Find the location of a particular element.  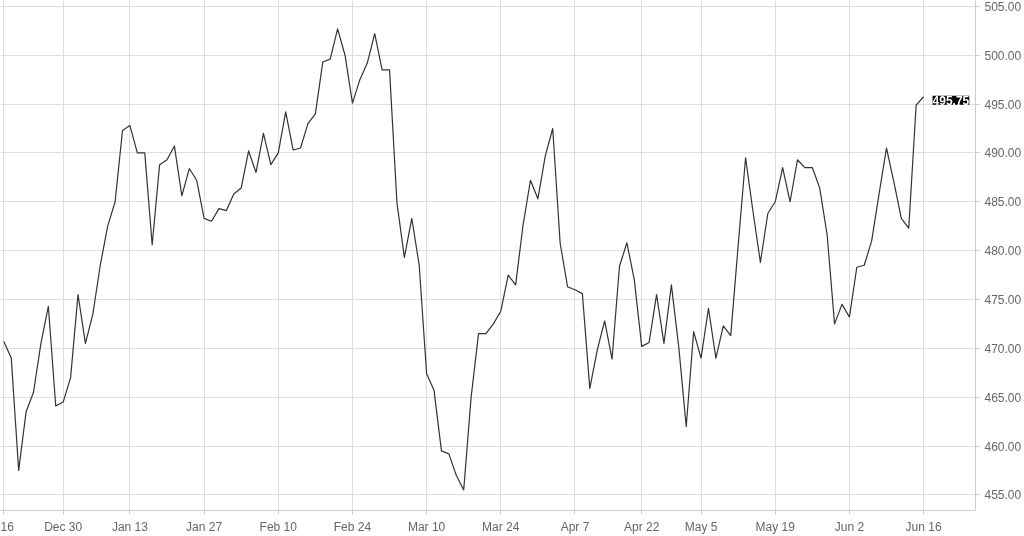

x-tick-label: Apr 22 is located at coordinates (642, 526).